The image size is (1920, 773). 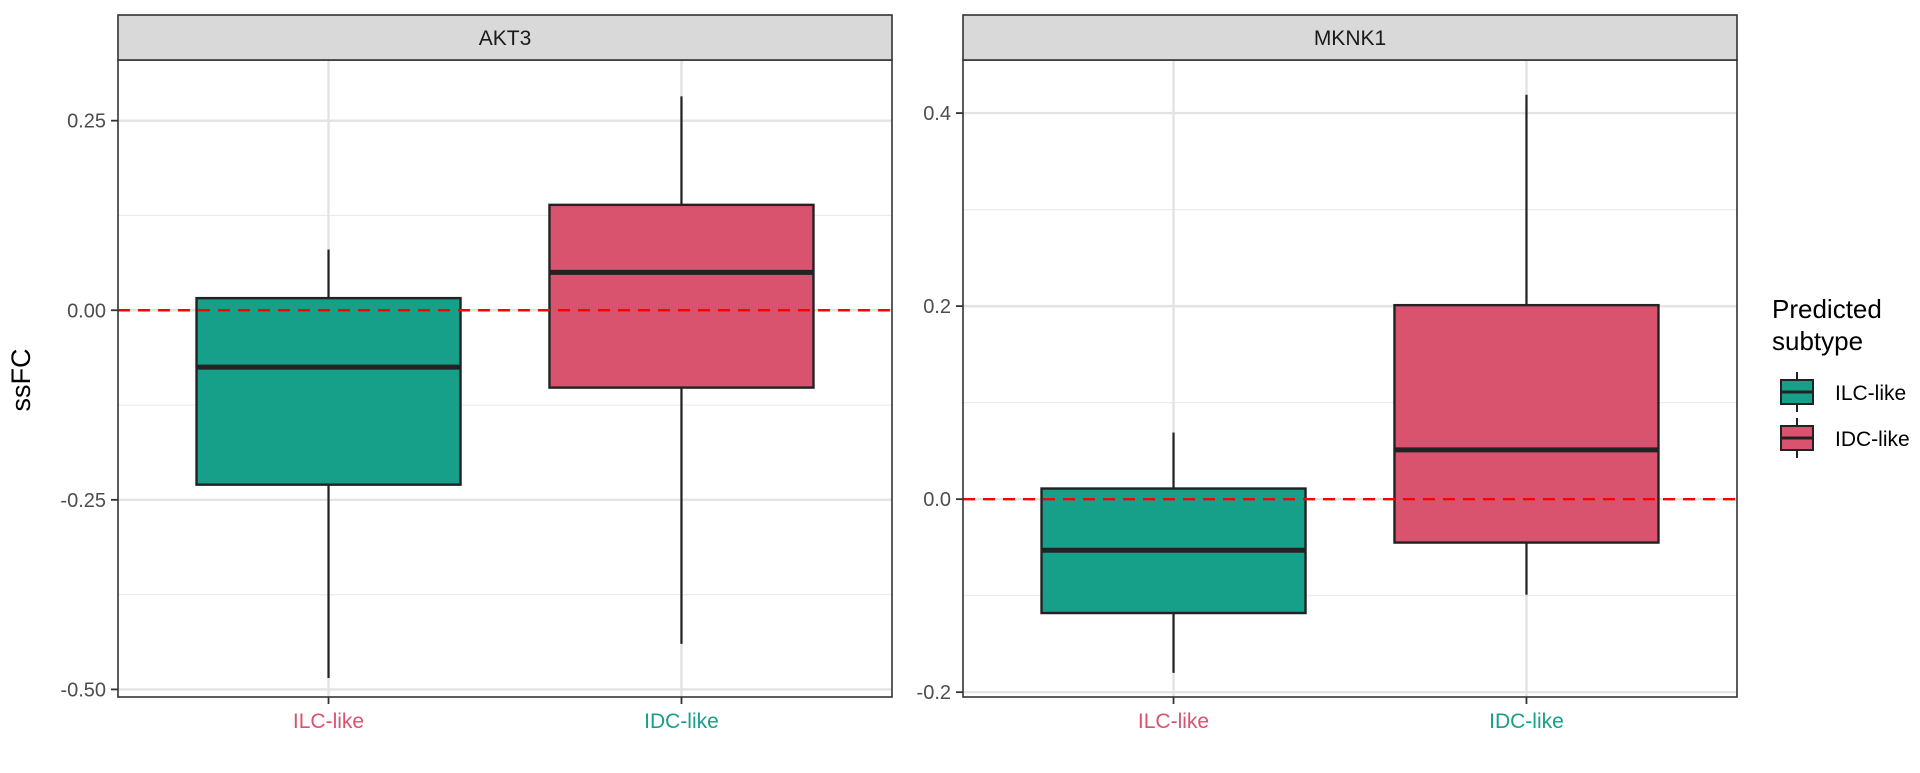 What do you see at coordinates (1870, 393) in the screenshot?
I see `legend-entry-label: ILC-like` at bounding box center [1870, 393].